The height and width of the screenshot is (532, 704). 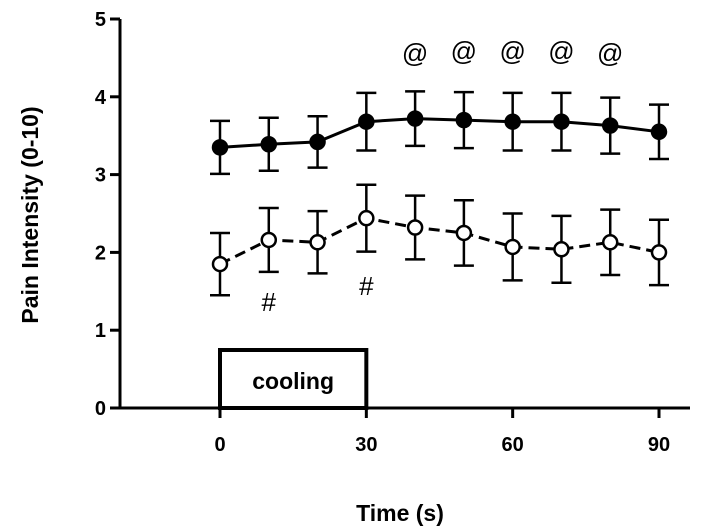 I want to click on y-tick-label: 1, so click(x=100, y=331).